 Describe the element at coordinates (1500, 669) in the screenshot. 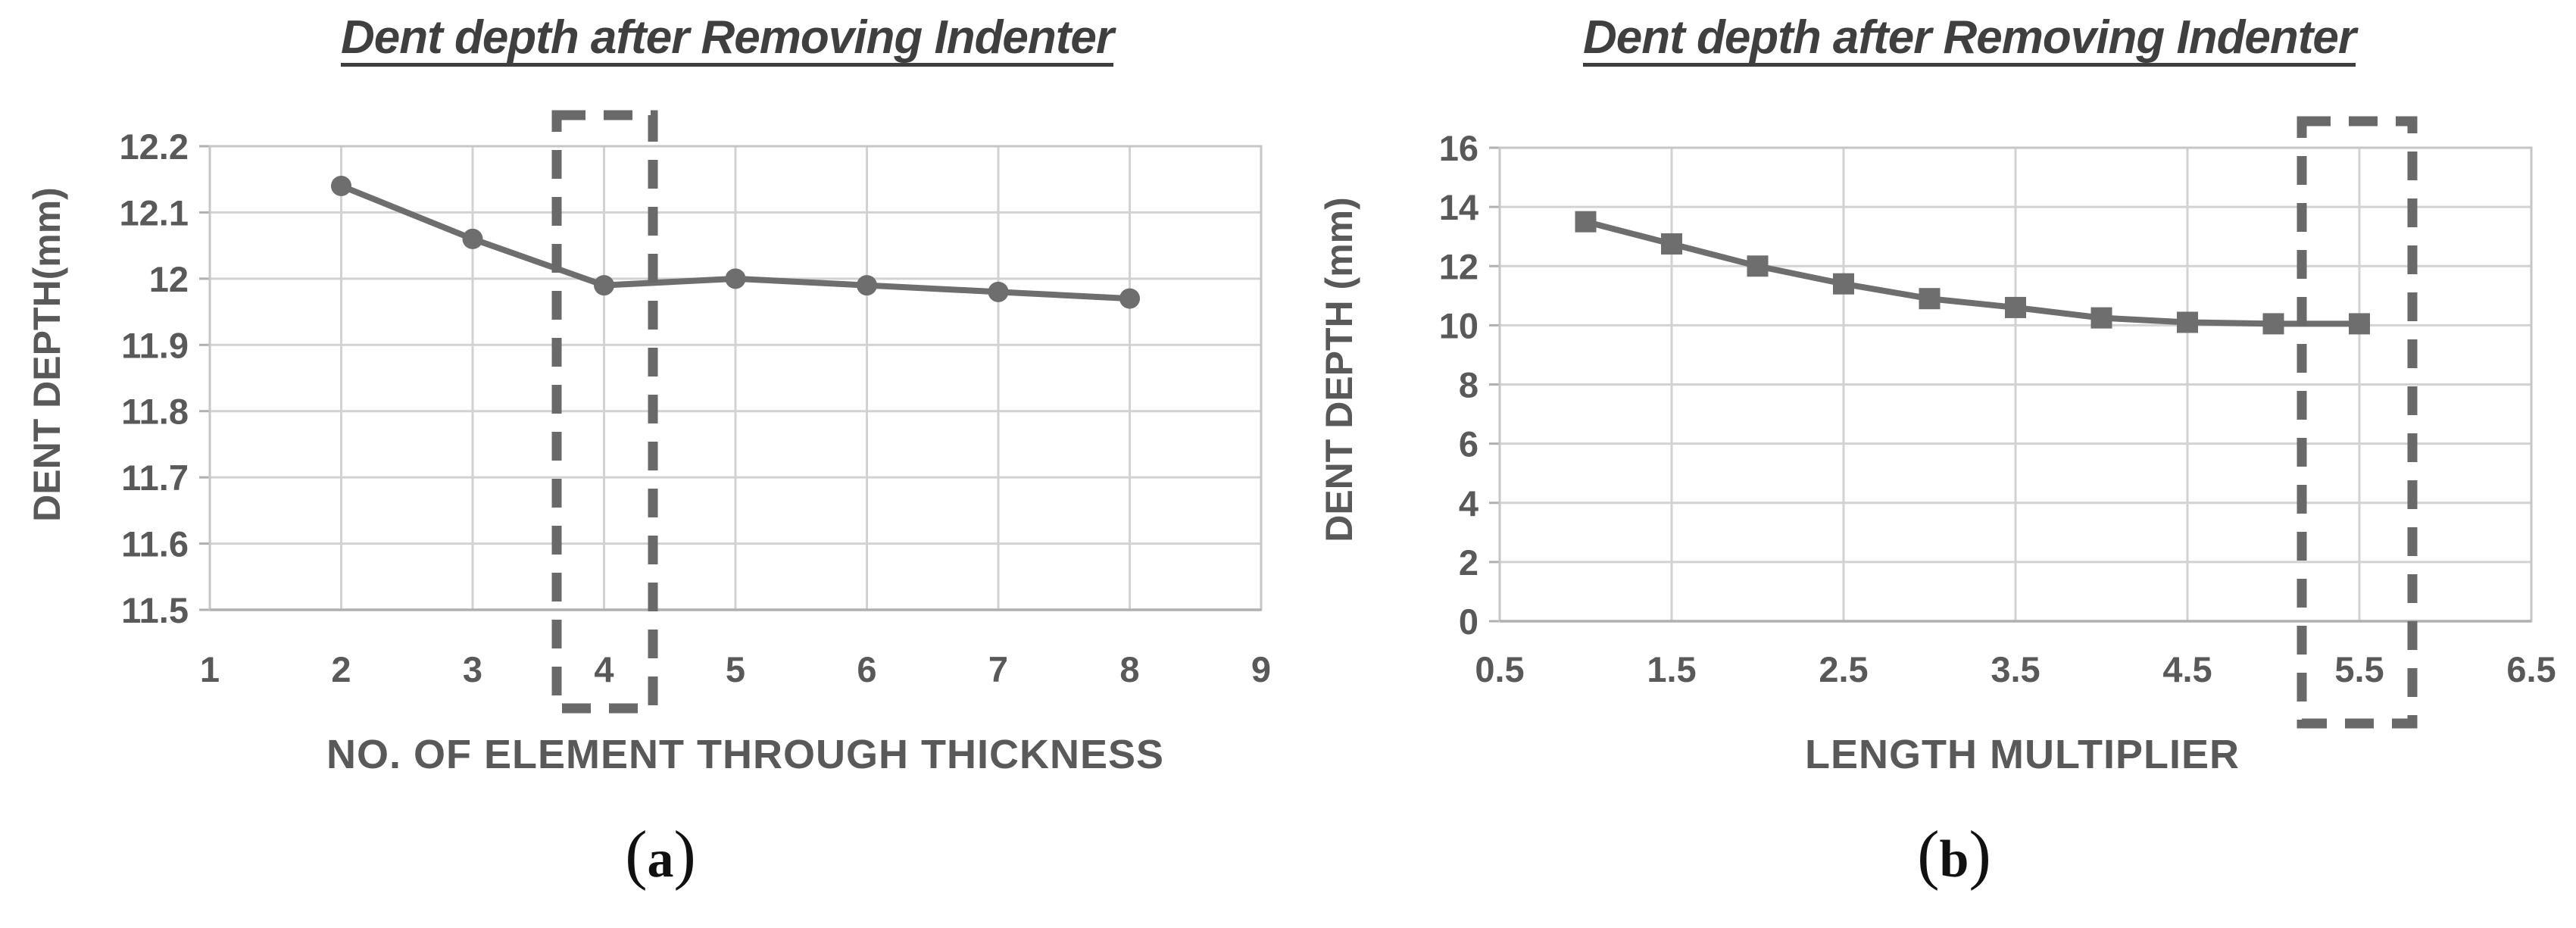

I see `x-tick-label: 0.5` at that location.